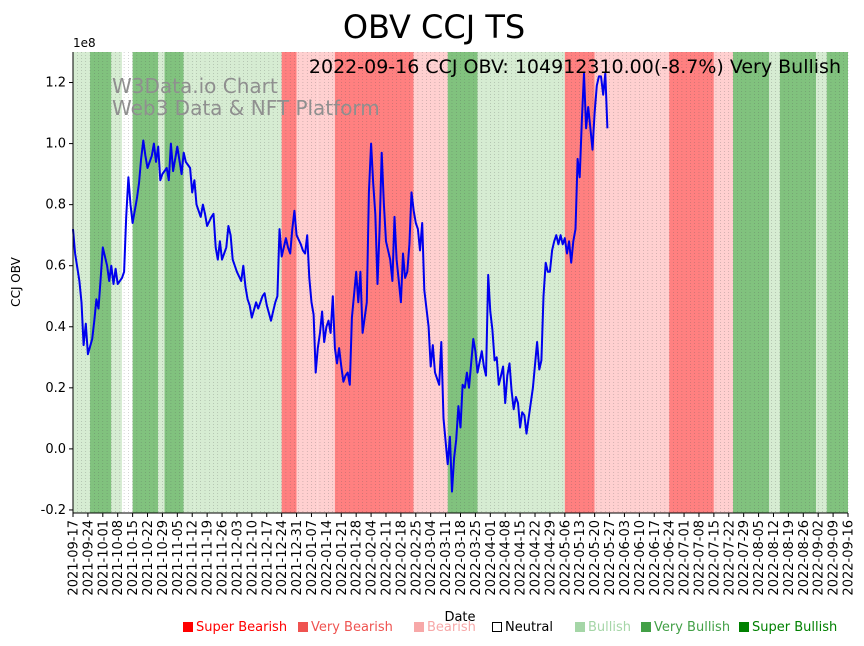 Image resolution: width=864 pixels, height=646 pixels. Describe the element at coordinates (297, 558) in the screenshot. I see `x-tick-label: 2021-12-31` at that location.